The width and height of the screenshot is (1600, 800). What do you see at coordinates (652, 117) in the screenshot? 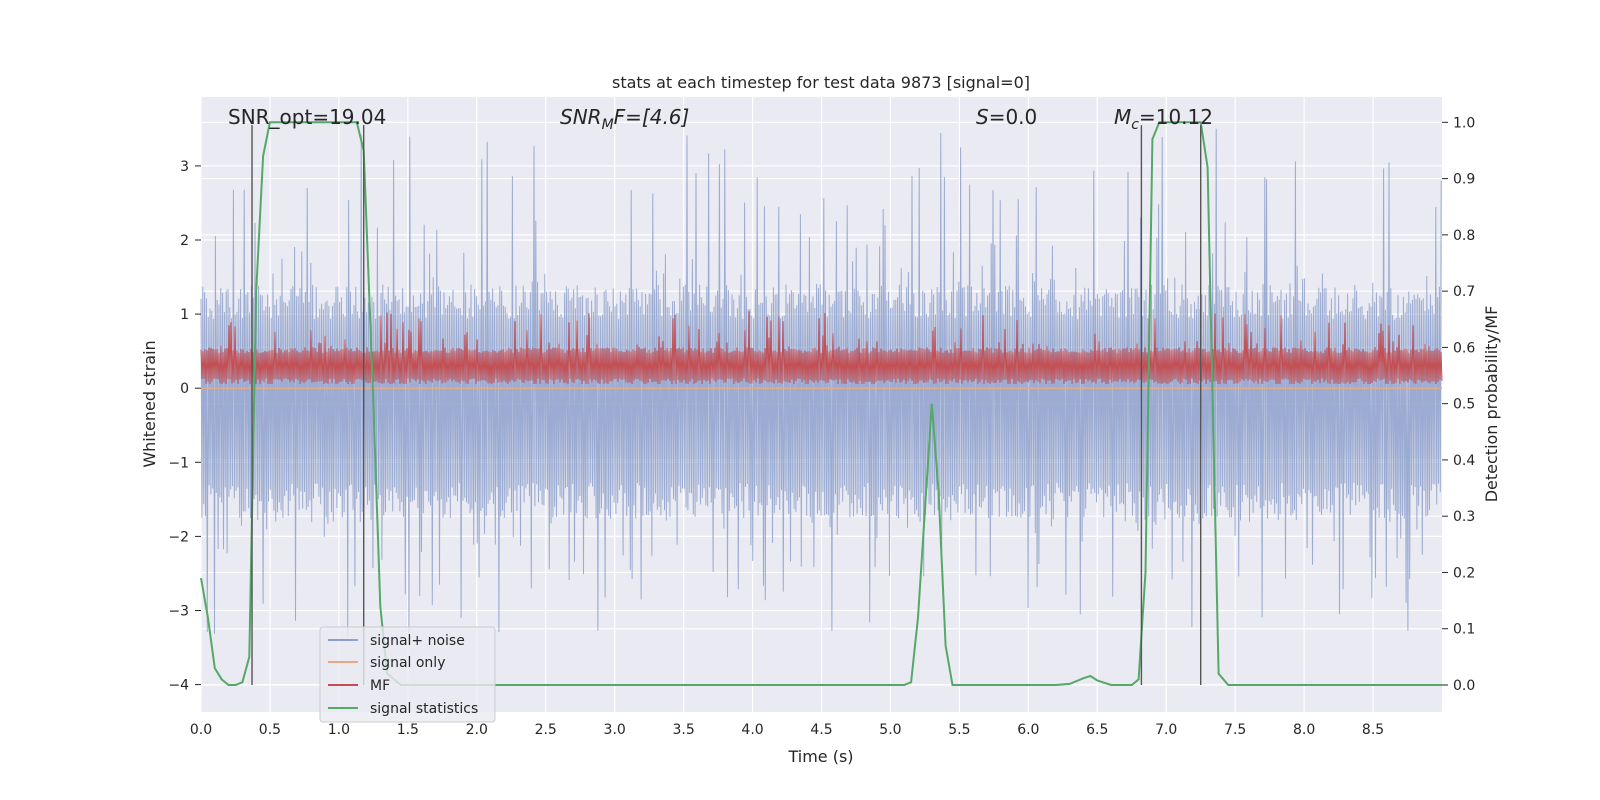
I see `annotation-snr-mf-rest: F=[4.6]` at bounding box center [652, 117].